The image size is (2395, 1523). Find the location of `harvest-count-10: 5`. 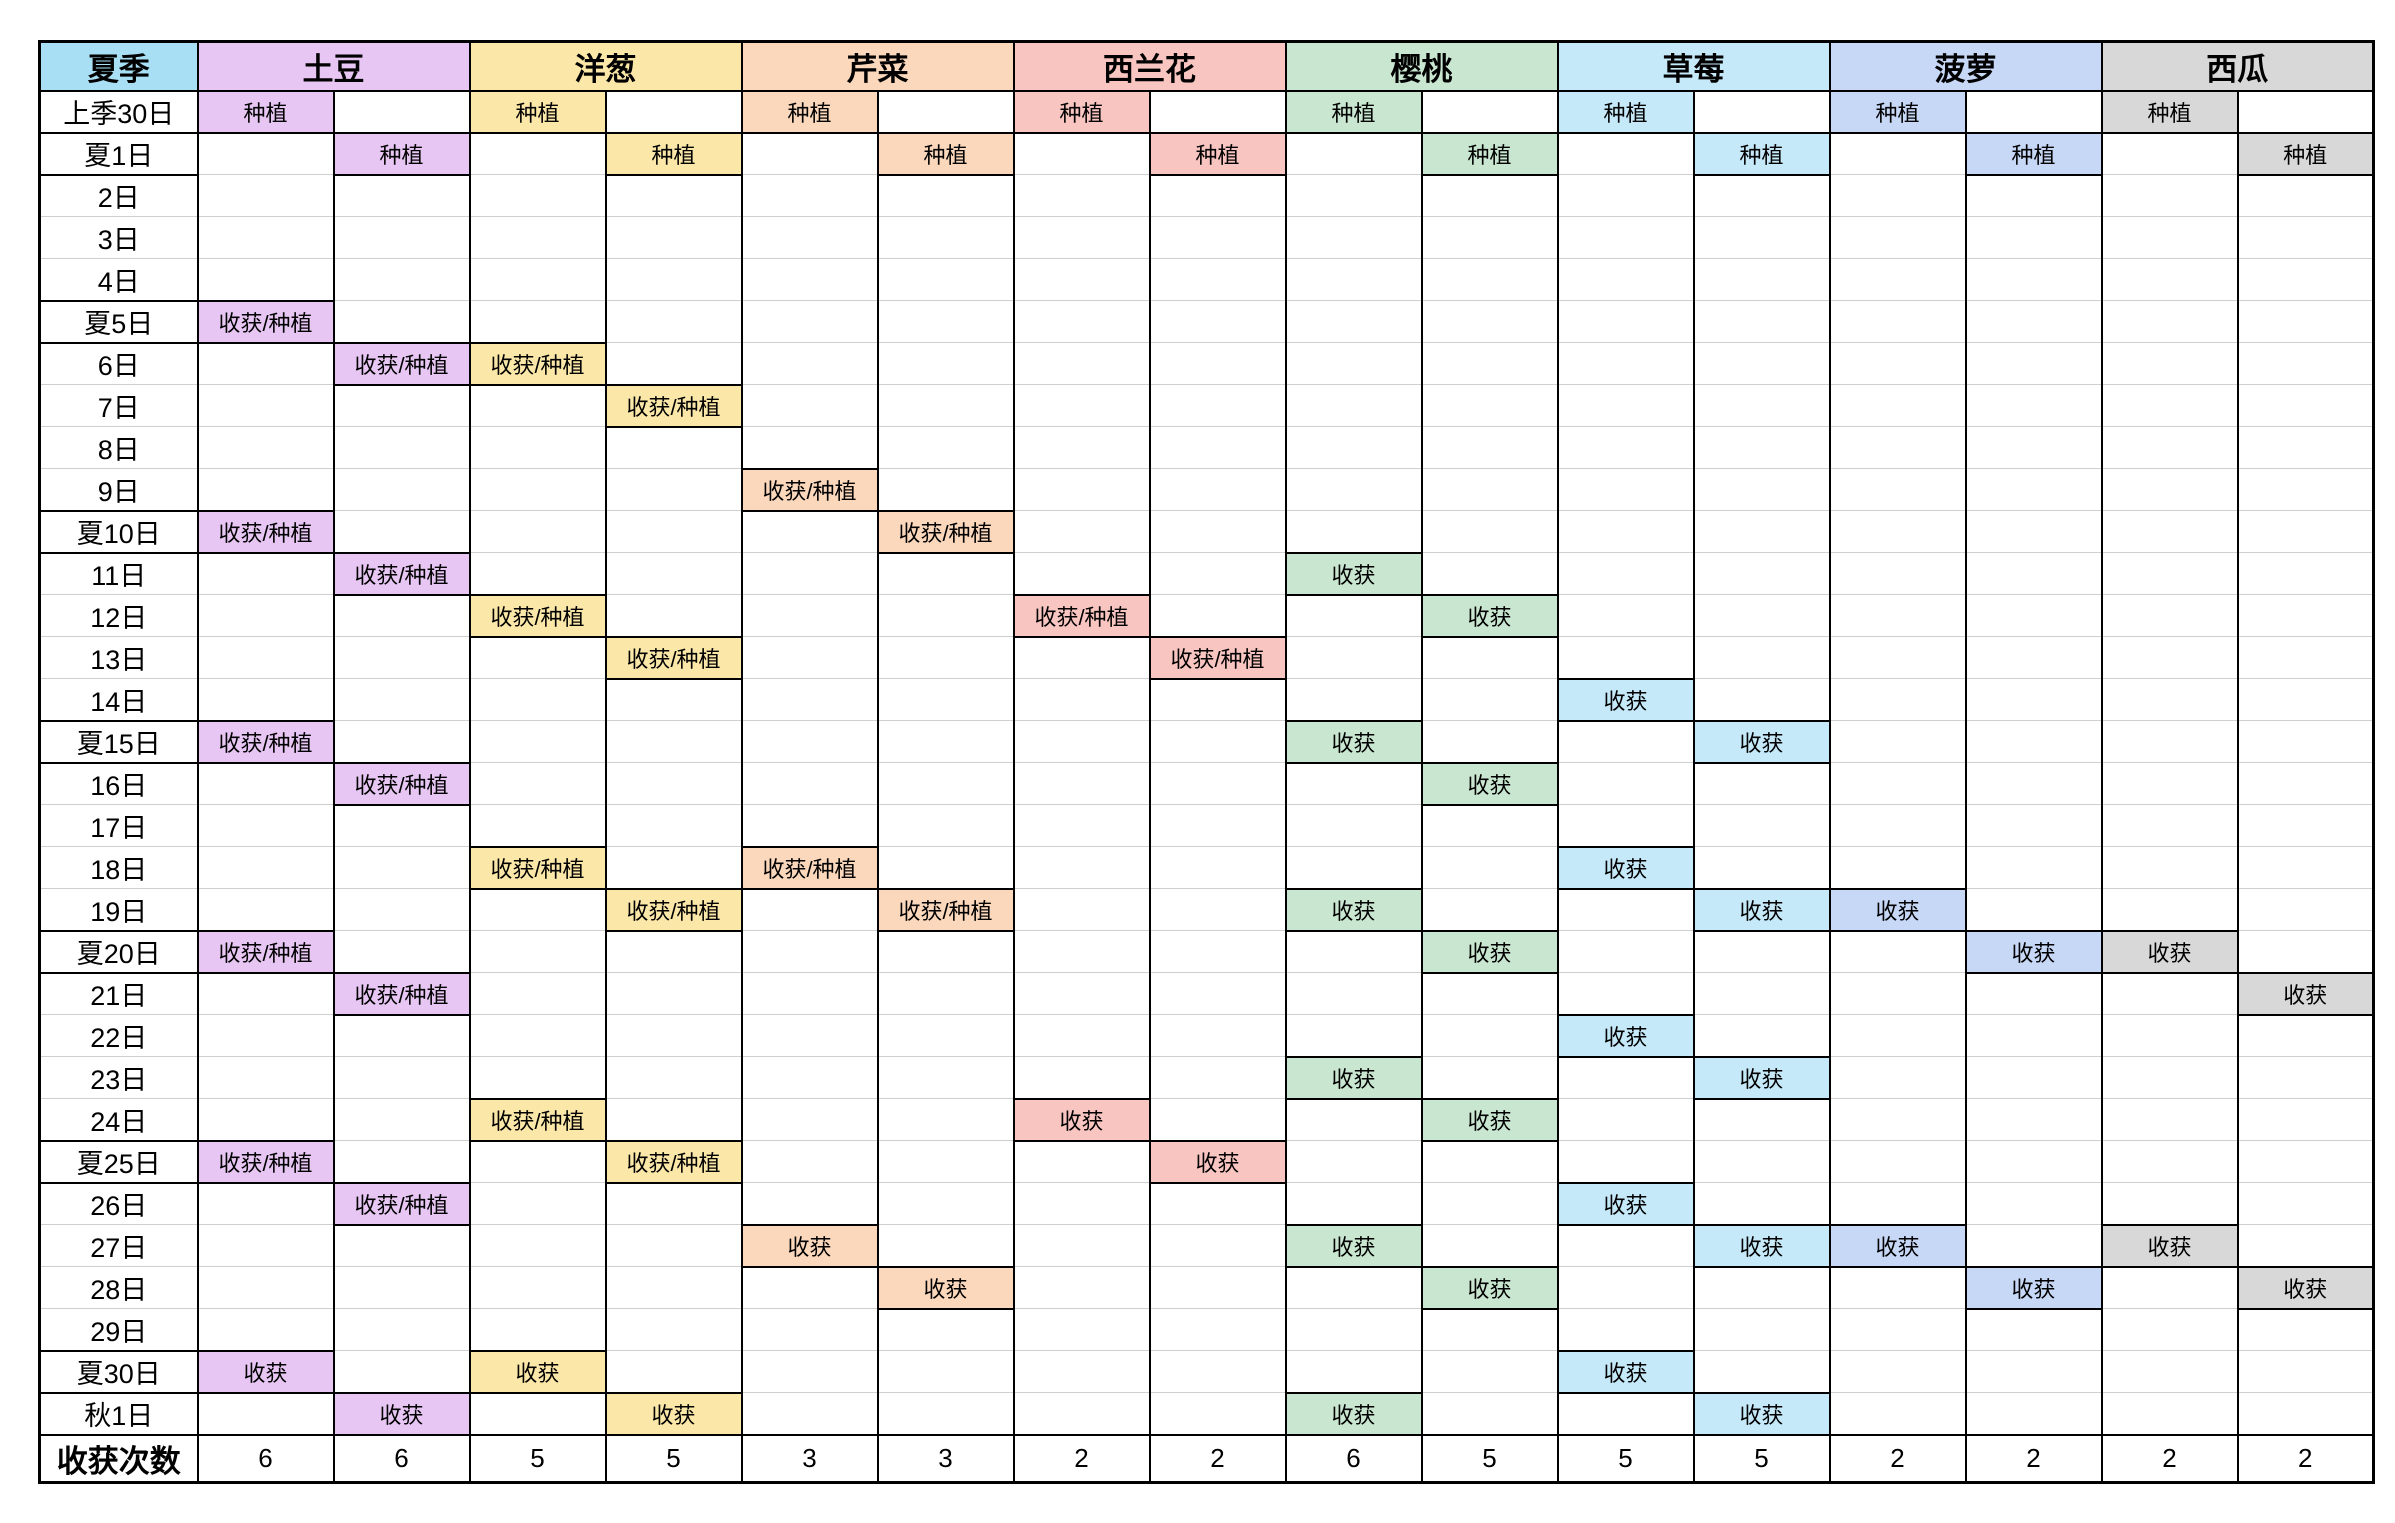

harvest-count-10: 5 is located at coordinates (1625, 1458).